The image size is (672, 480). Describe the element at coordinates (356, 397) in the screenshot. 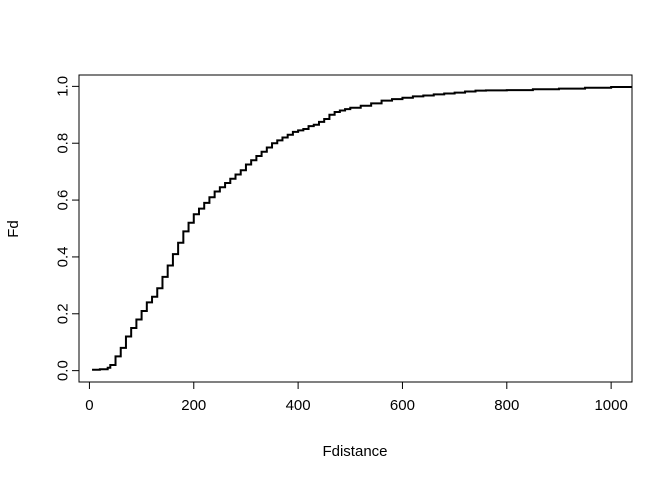

I see `x-axis: 0 200 400 600 800 1000` at that location.